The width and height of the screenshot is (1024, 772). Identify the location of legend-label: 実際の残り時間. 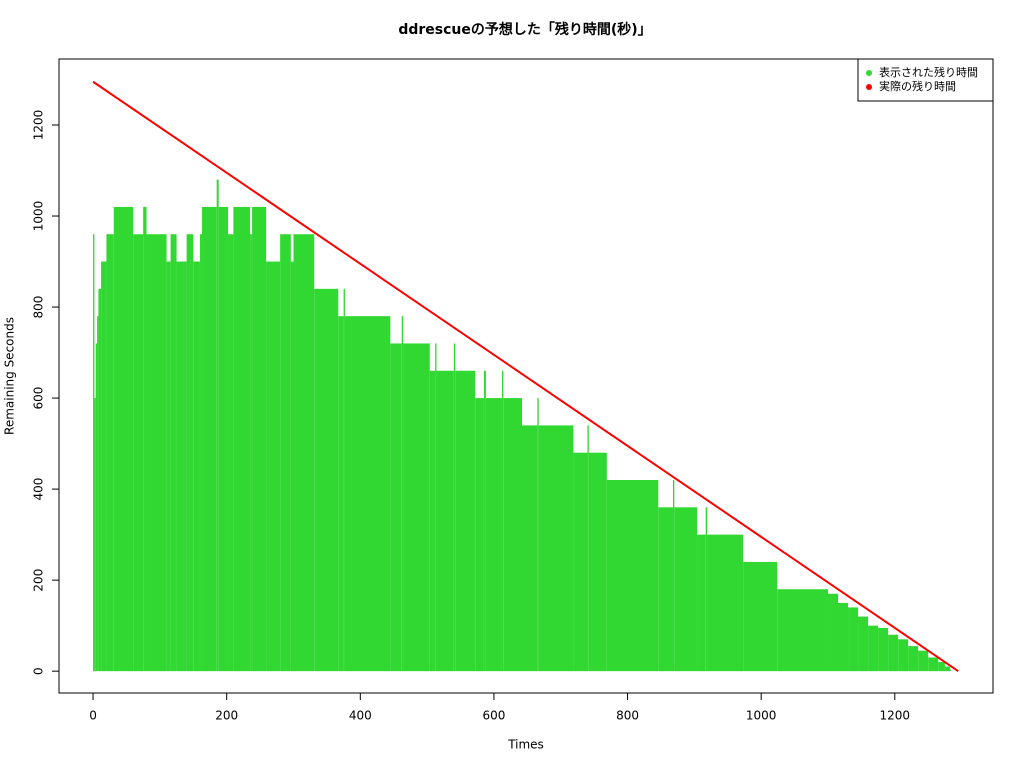
(917, 86).